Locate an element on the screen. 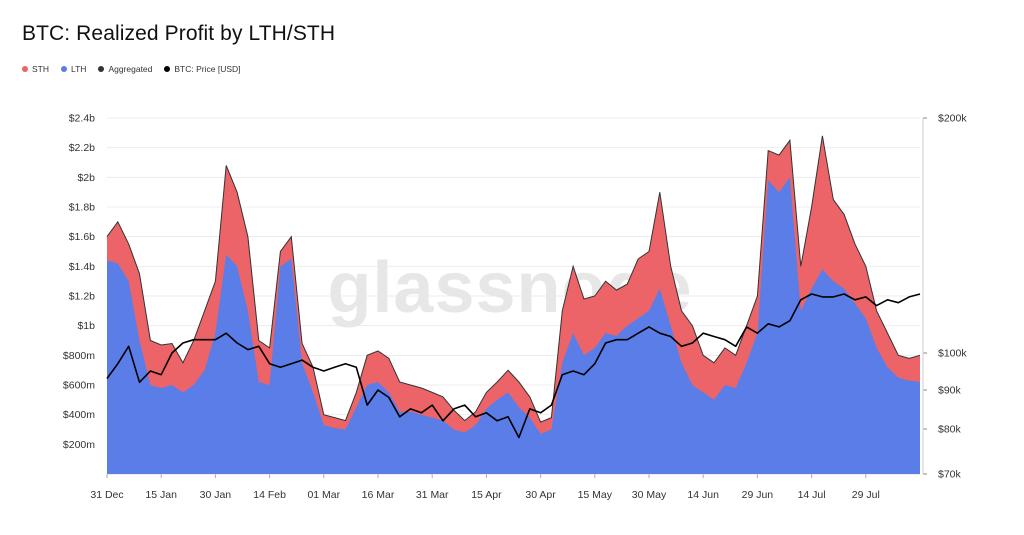 The image size is (1024, 535). x-tick-label: 30 May is located at coordinates (649, 495).